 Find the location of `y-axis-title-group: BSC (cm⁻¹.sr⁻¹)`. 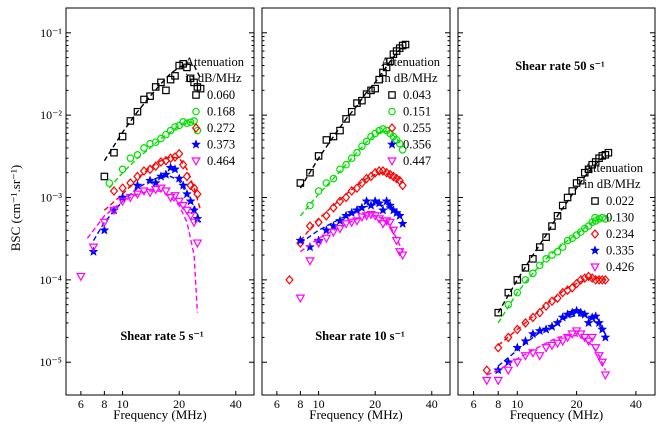

y-axis-title-group: BSC (cm⁻¹.sr⁻¹) is located at coordinates (15, 208).